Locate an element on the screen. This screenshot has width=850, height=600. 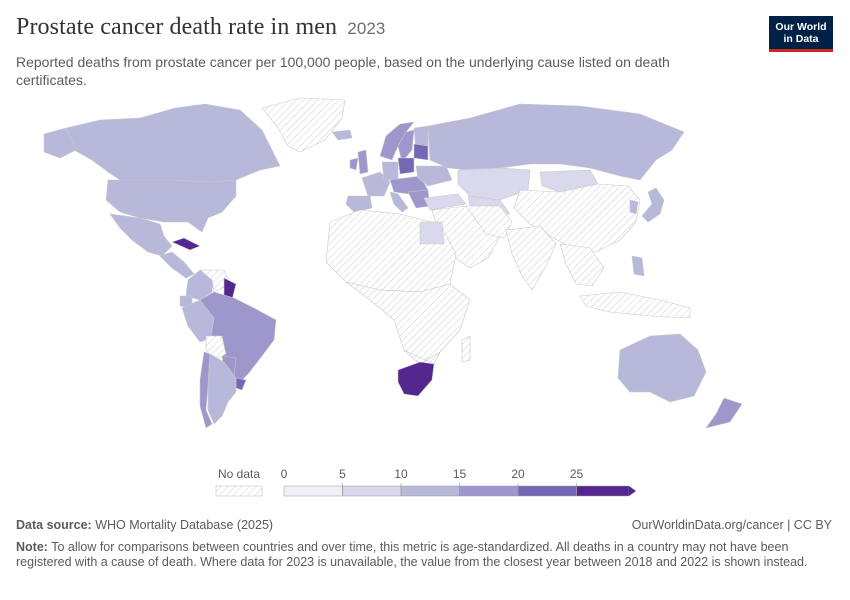
logo-line-2: in Data is located at coordinates (801, 39).